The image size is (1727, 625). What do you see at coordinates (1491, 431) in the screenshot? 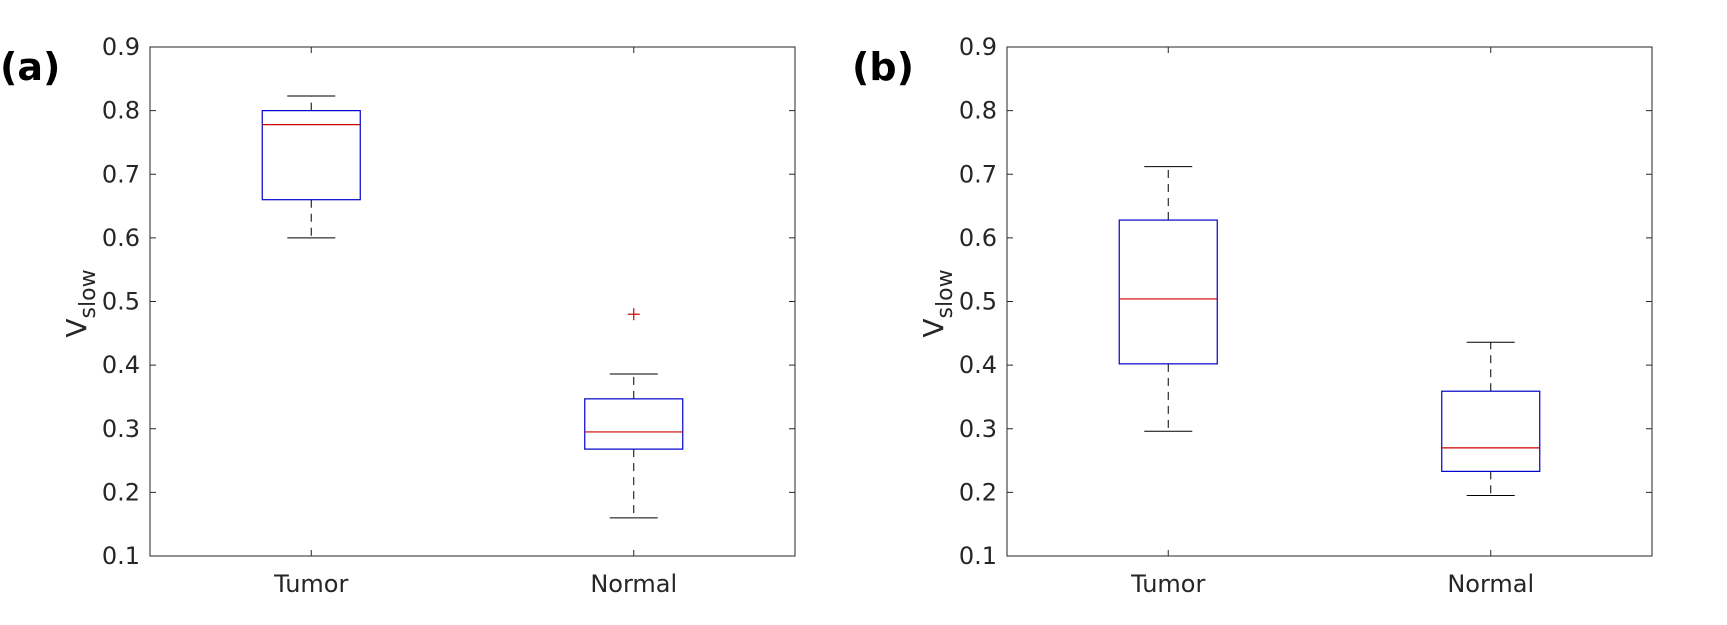
I see `panel-b-normal-box` at bounding box center [1491, 431].